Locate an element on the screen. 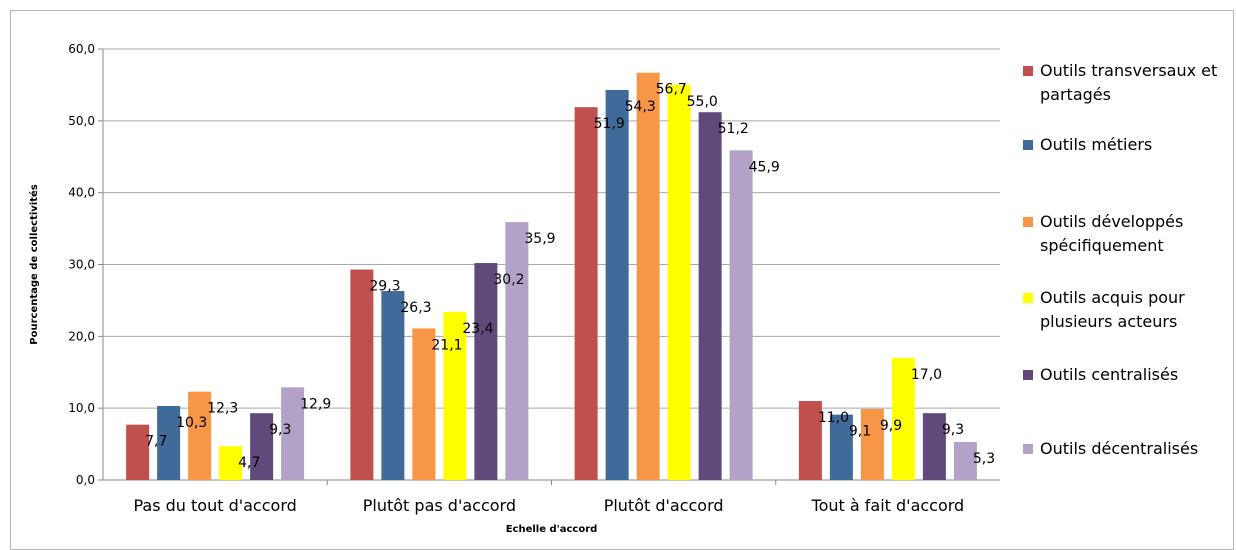  legend-label: plusieurs acteurs is located at coordinates (1108, 321).